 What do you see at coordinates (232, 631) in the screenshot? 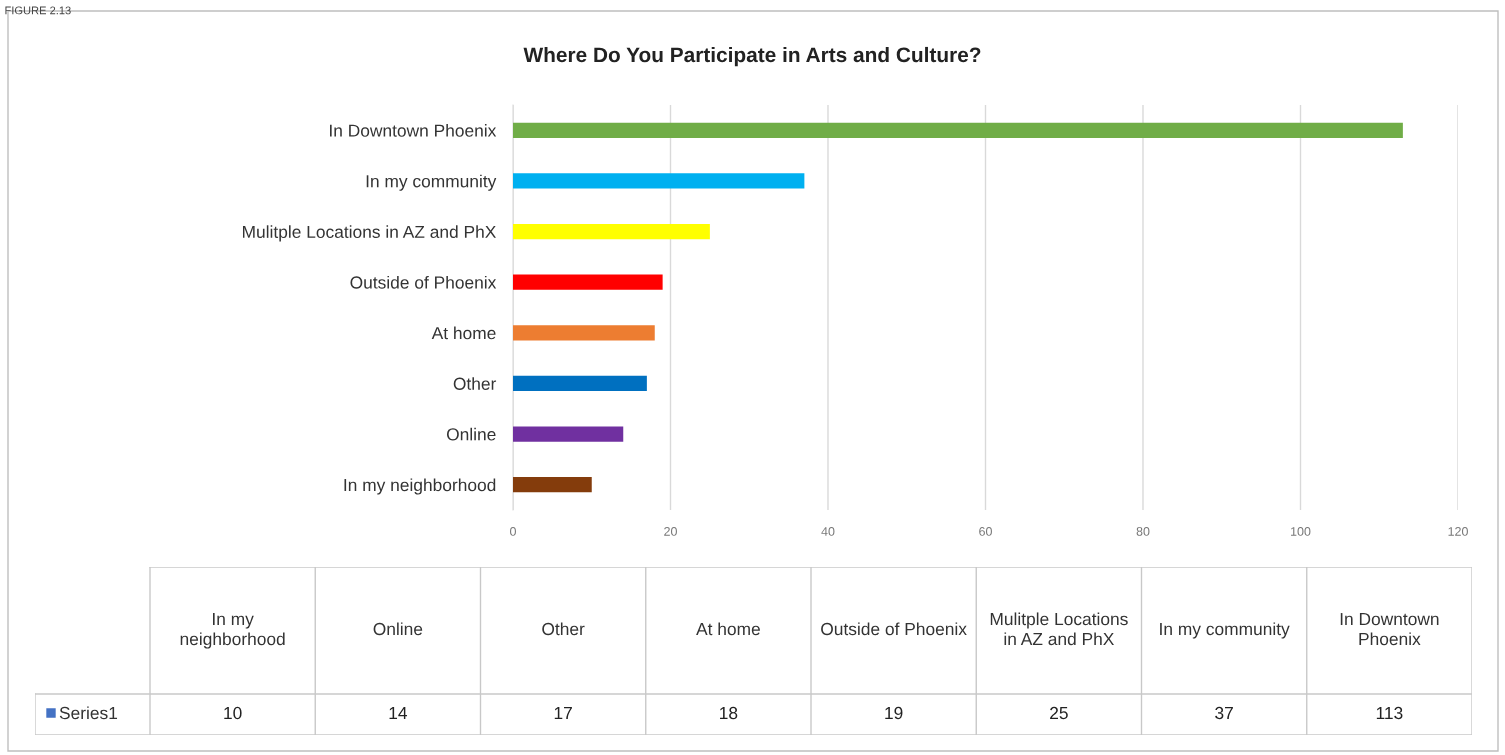
I see `category-label: In my neighborhood` at bounding box center [232, 631].